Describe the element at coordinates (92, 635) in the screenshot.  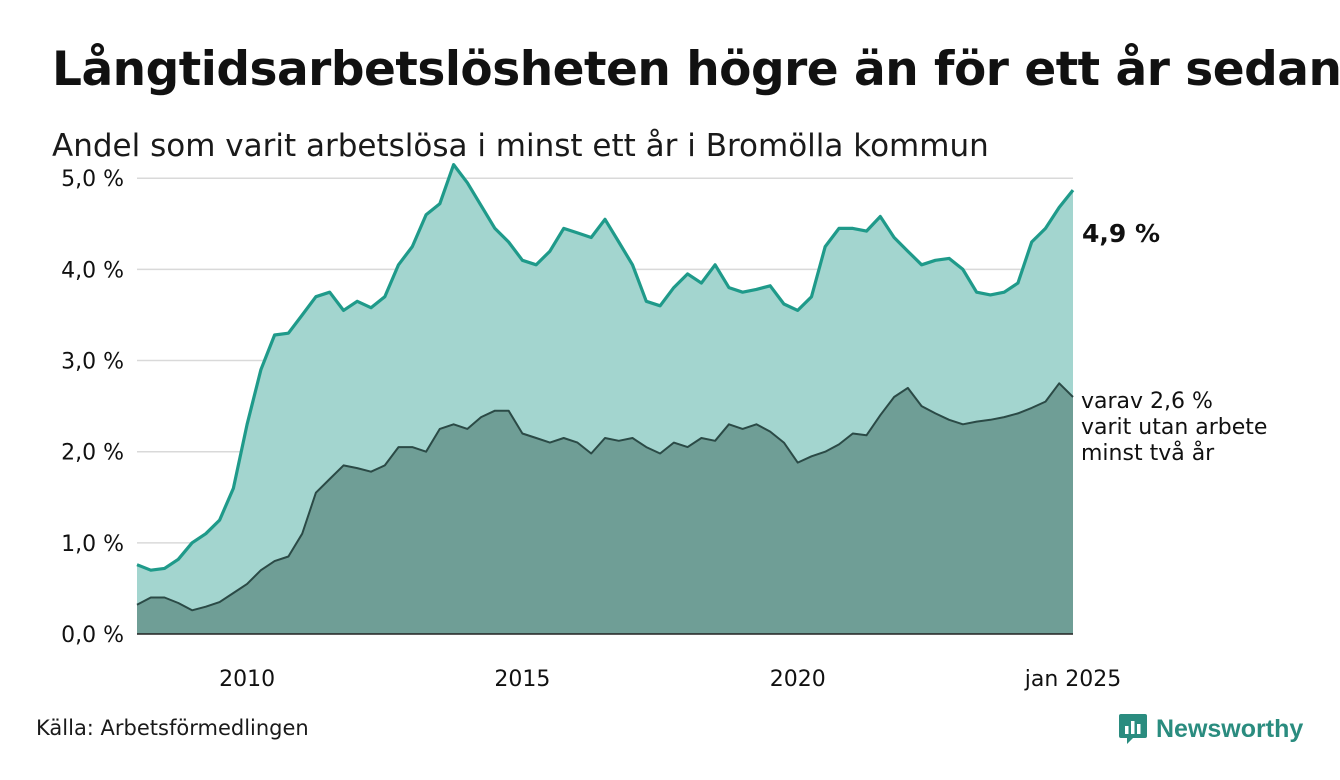
I see `y-tick-label: 0,0 %` at that location.